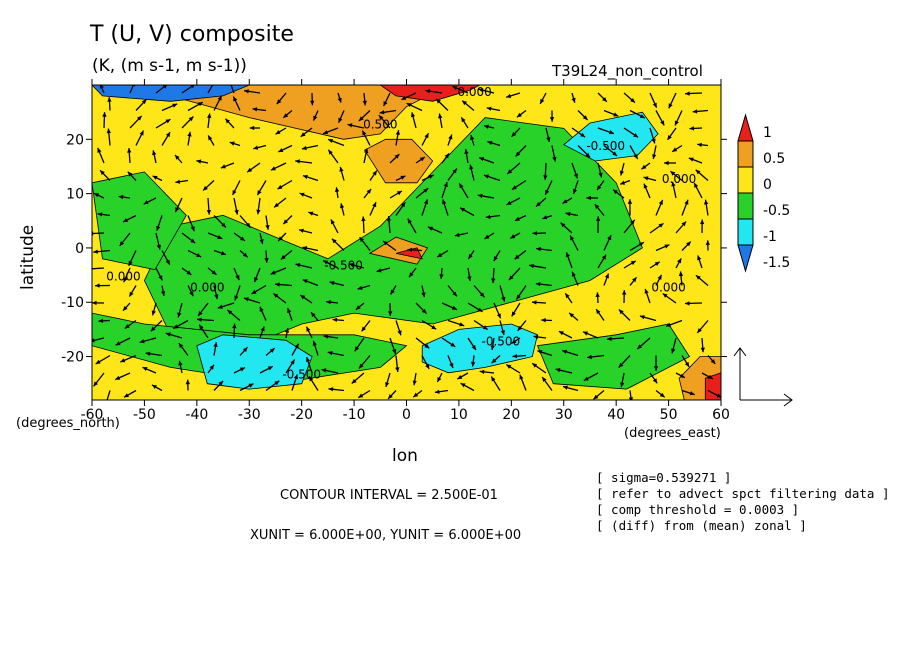 Image resolution: width=904 pixels, height=654 pixels. Describe the element at coordinates (28, 257) in the screenshot. I see `y-axis-label: latitude` at that location.